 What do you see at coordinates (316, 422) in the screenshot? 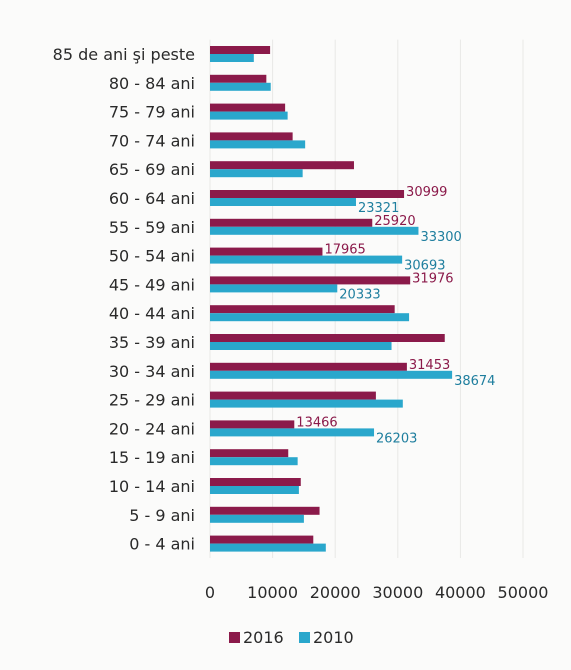
I see `data-label-2016: 13466` at bounding box center [316, 422].